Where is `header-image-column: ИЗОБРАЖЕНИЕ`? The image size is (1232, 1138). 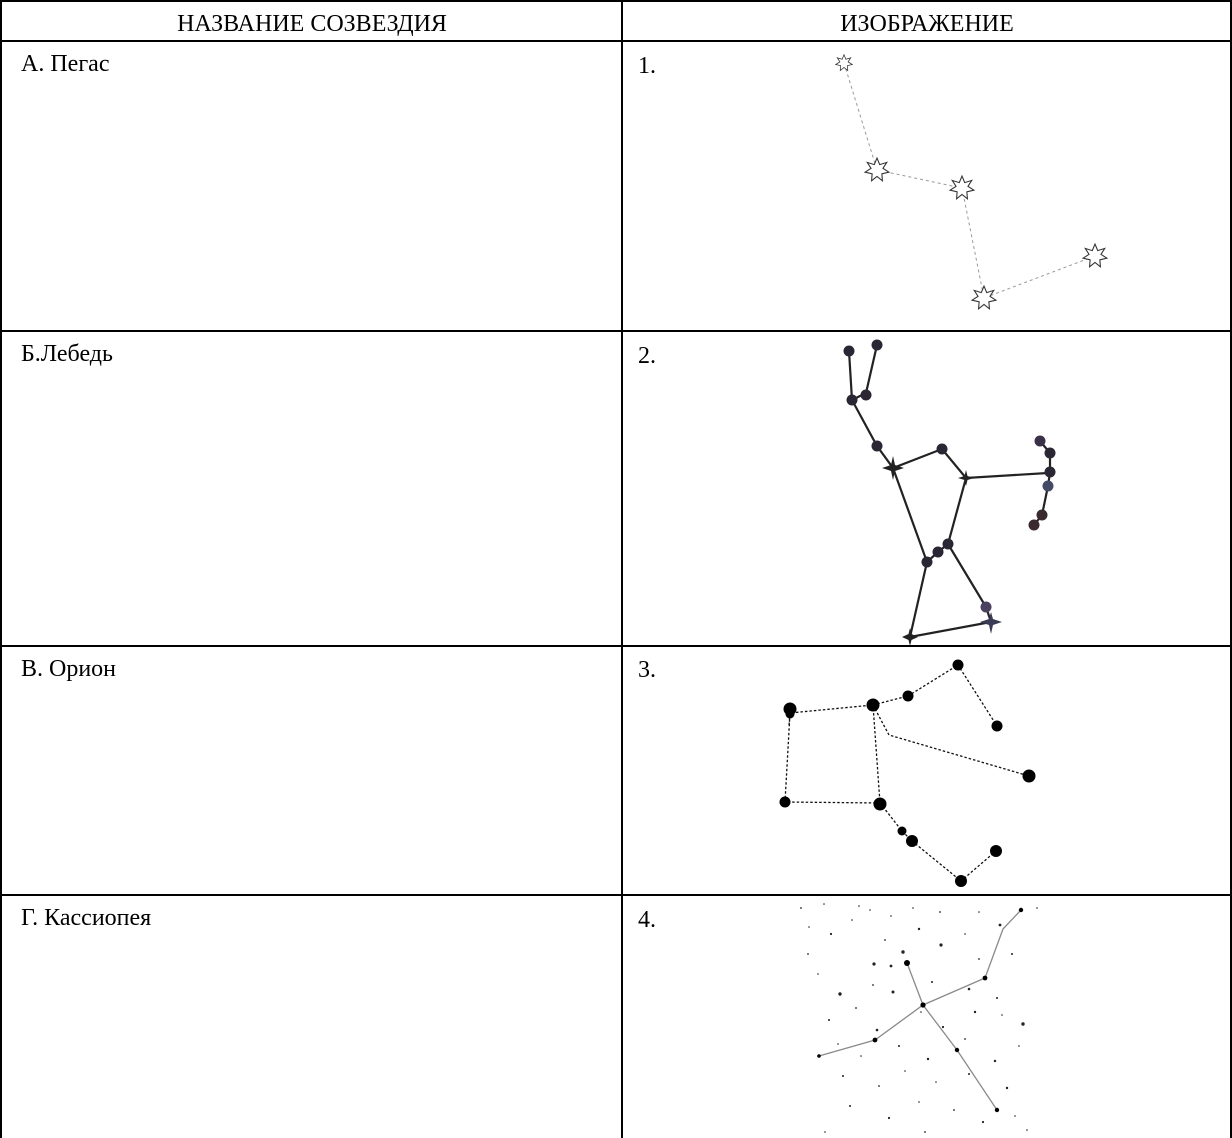 header-image-column: ИЗОБРАЖЕНИЕ is located at coordinates (927, 24).